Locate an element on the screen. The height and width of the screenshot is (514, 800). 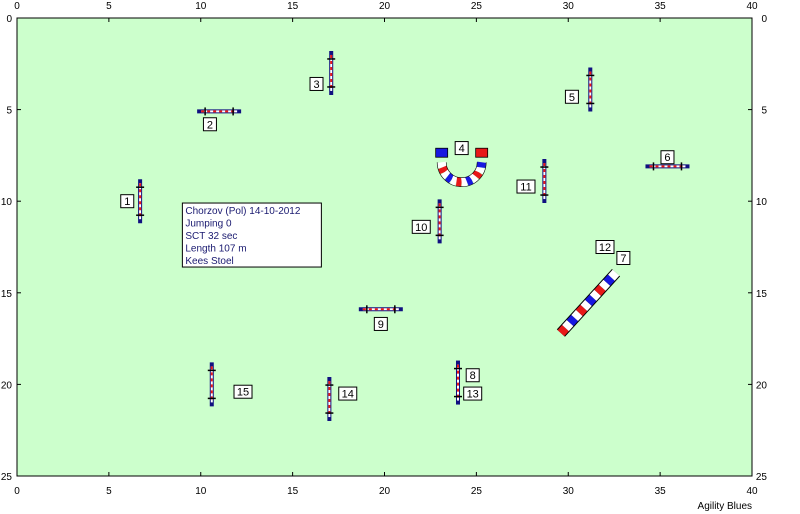
y-tick-left: 20 is located at coordinates (7, 385).